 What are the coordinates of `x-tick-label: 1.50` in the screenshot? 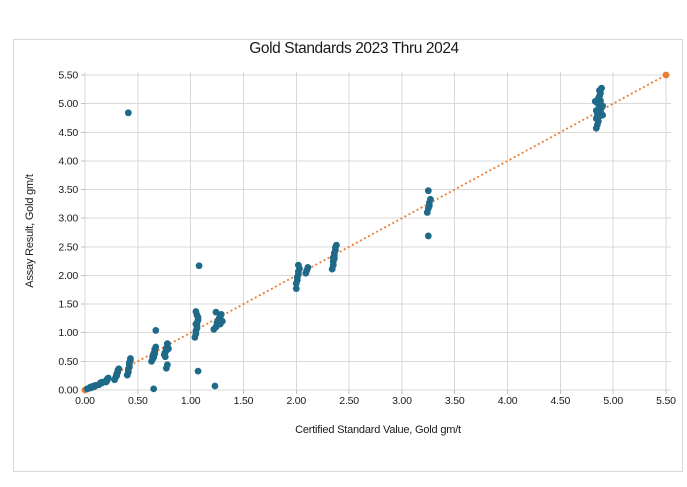 It's located at (244, 401).